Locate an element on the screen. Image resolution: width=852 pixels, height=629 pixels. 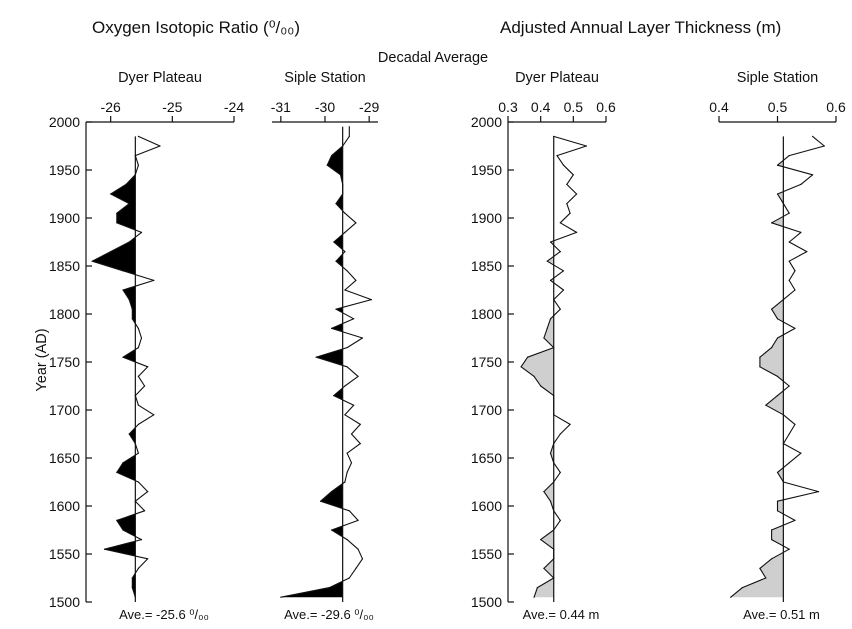
y-tick-label: 1700 is located at coordinates (486, 410).